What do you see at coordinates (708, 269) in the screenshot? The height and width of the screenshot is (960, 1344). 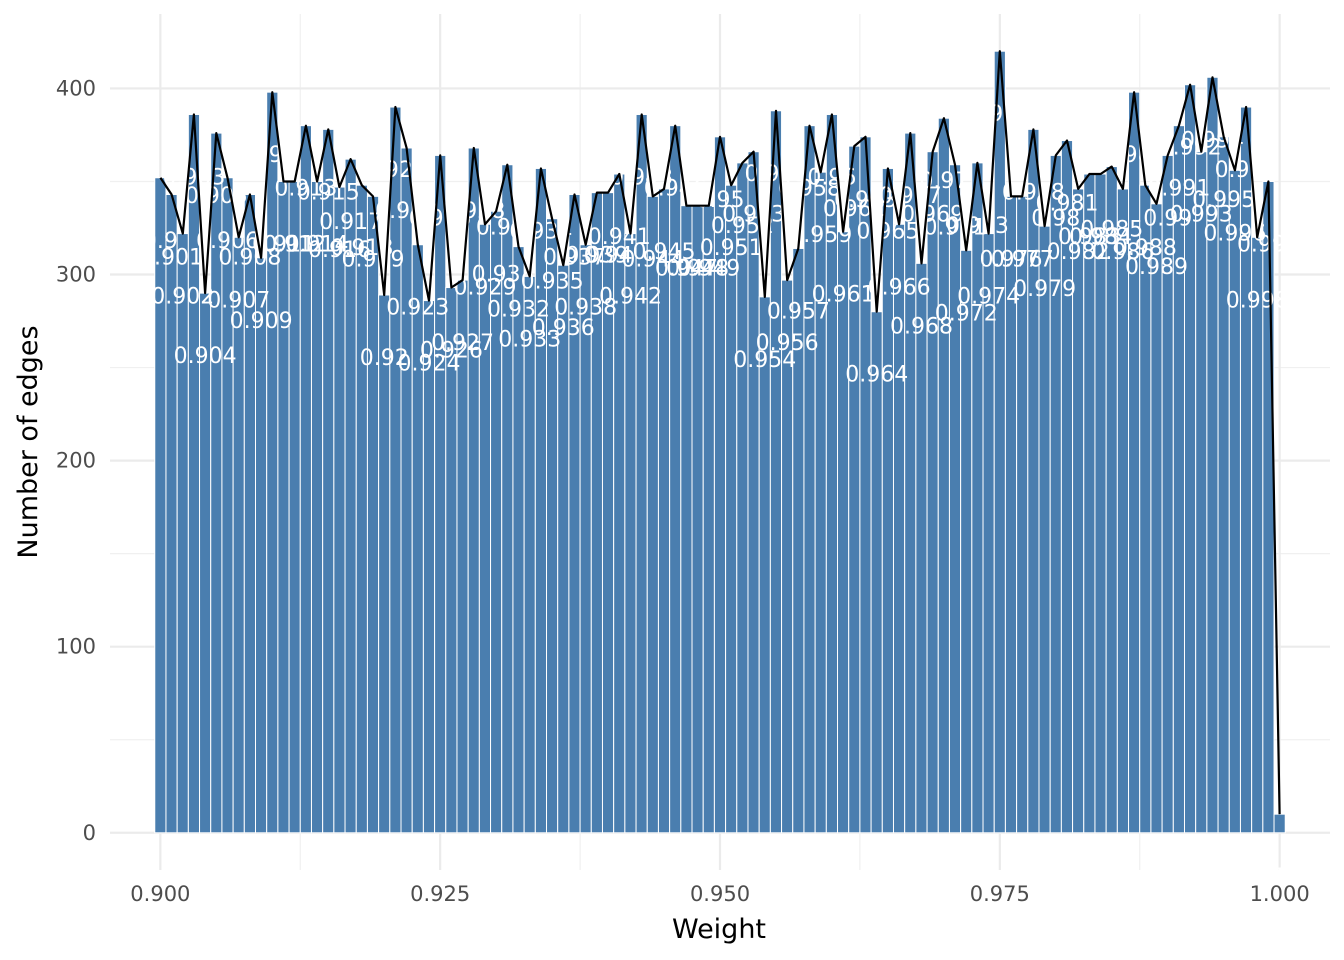 I see `bar-value-label: 0.949` at bounding box center [708, 269].